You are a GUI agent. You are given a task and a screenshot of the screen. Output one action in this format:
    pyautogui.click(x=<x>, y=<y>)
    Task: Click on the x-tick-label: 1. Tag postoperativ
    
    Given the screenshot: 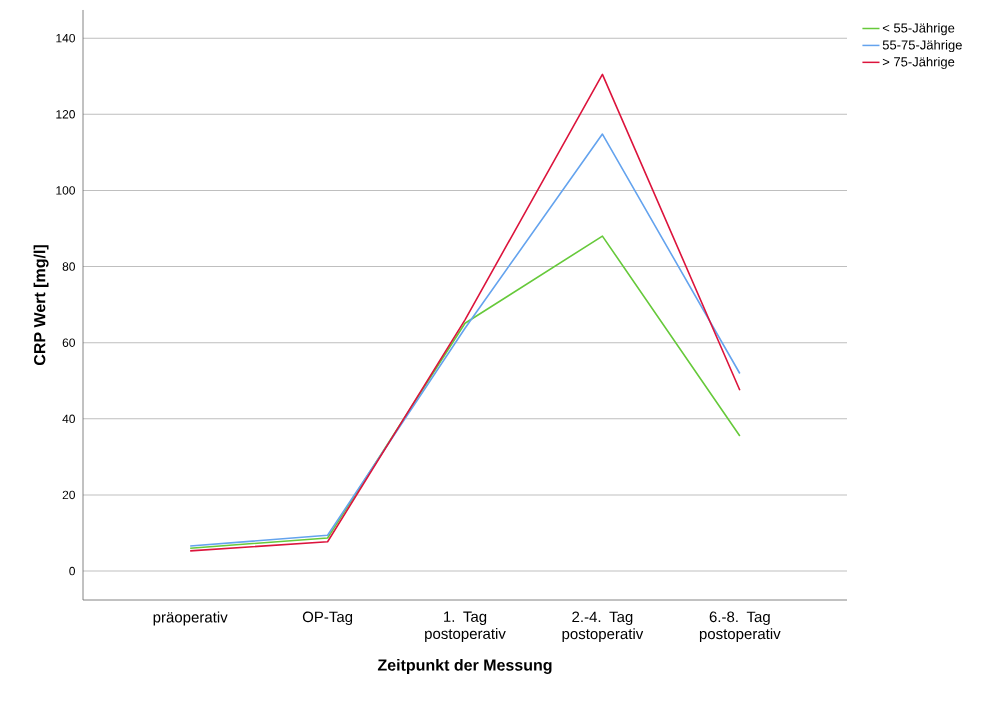 What is the action you would take?
    pyautogui.click(x=465, y=626)
    